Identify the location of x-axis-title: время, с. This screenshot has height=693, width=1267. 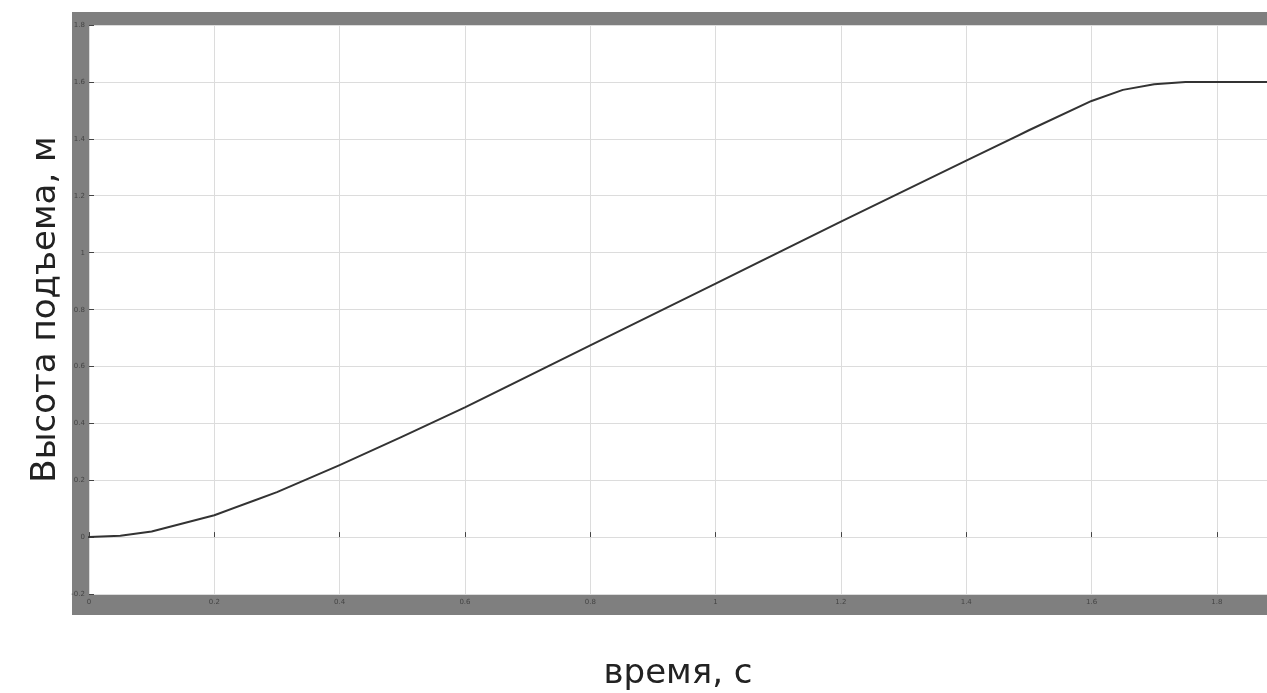
(678, 671).